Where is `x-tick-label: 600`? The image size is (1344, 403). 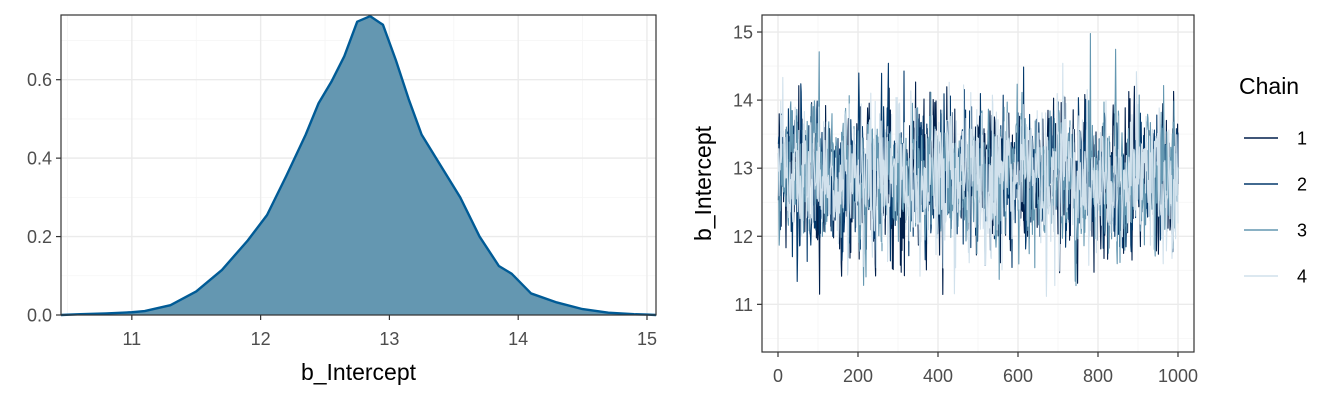 x-tick-label: 600 is located at coordinates (1018, 376).